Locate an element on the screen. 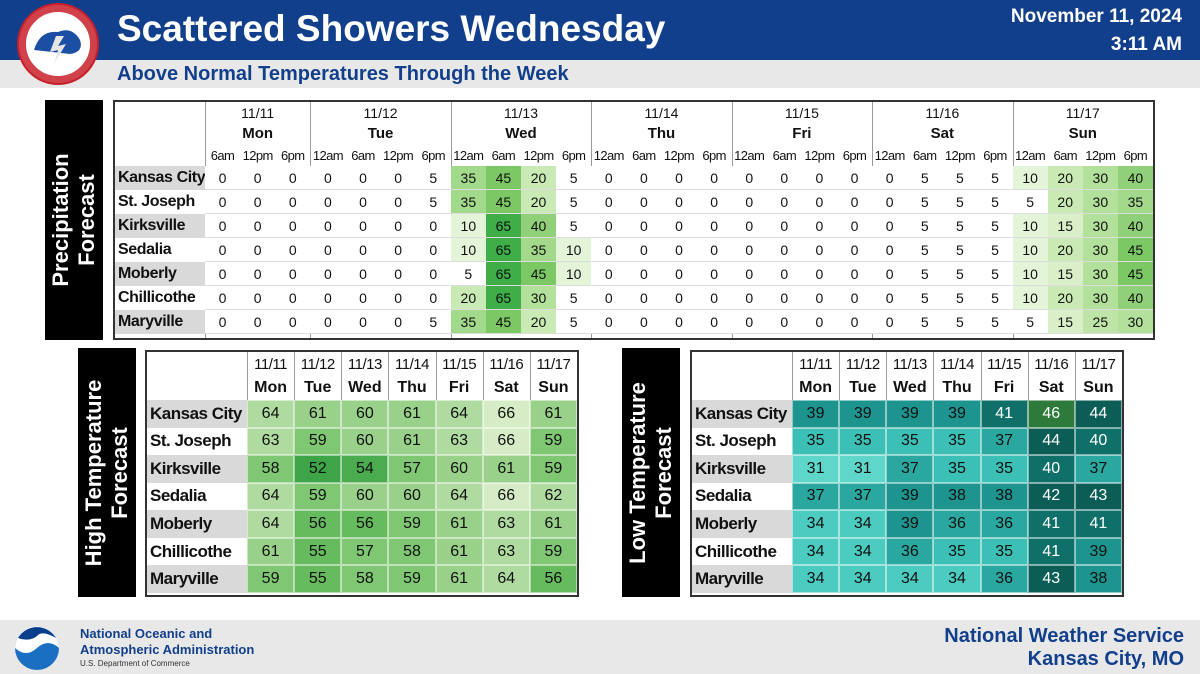  side-label: Low Temperature Forecast is located at coordinates (650, 472).